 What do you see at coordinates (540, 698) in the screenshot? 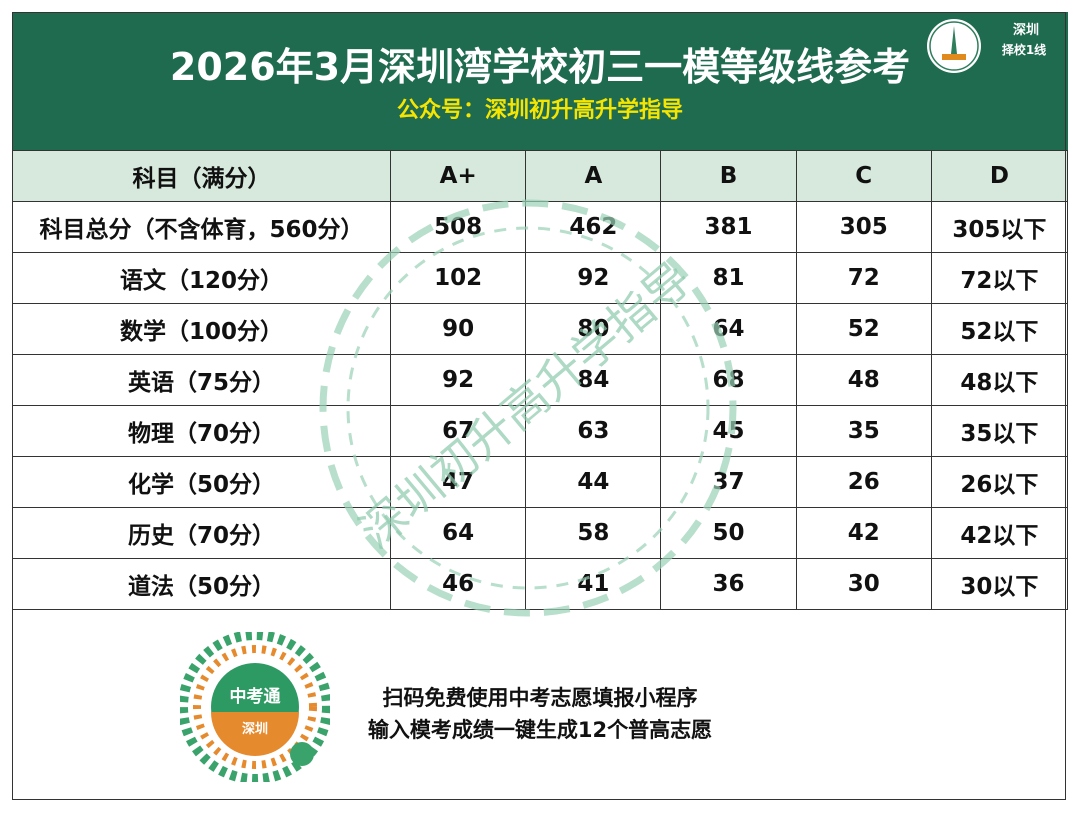
I see `footer-line: 扫码免费使用中考志愿填报小程序` at bounding box center [540, 698].